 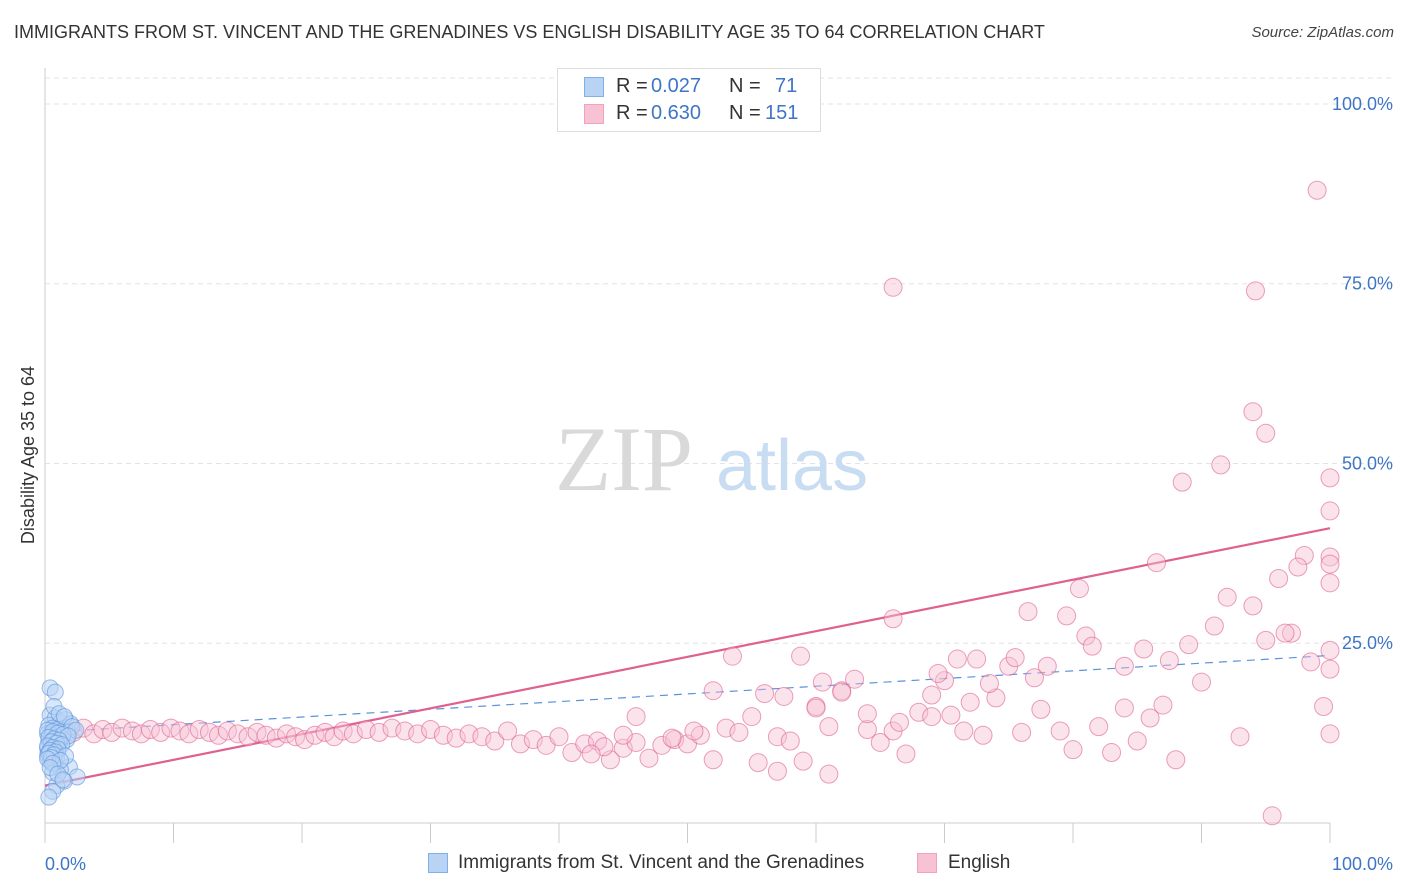 What do you see at coordinates (65, 864) in the screenshot?
I see `x-tick-label: 0.0%` at bounding box center [65, 864].